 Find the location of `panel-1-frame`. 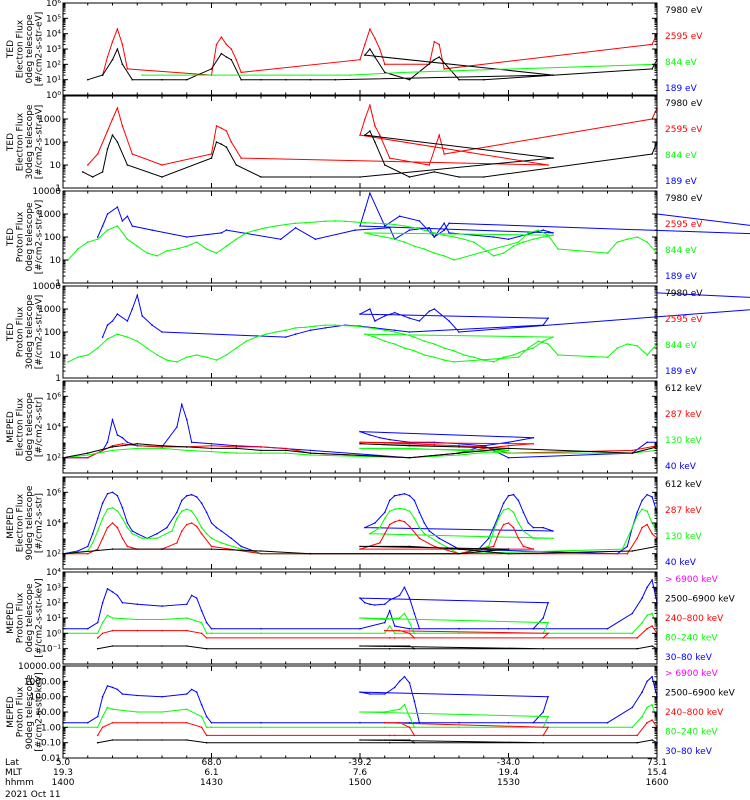

panel-1-frame is located at coordinates (360, 49).